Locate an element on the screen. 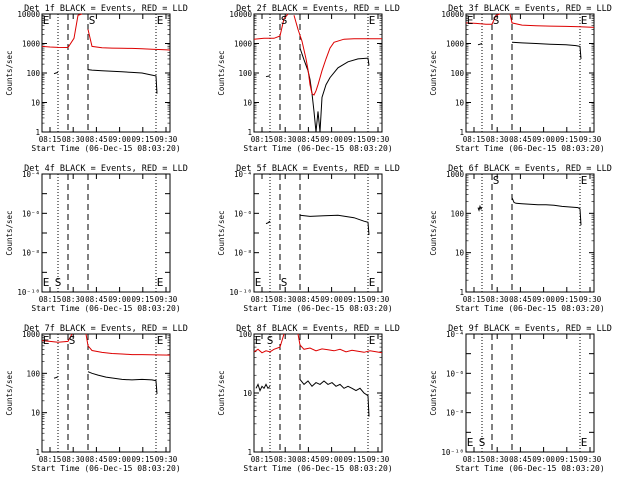  chart-title: Det 4f BLACK = Events, RED = LLD is located at coordinates (106, 169).